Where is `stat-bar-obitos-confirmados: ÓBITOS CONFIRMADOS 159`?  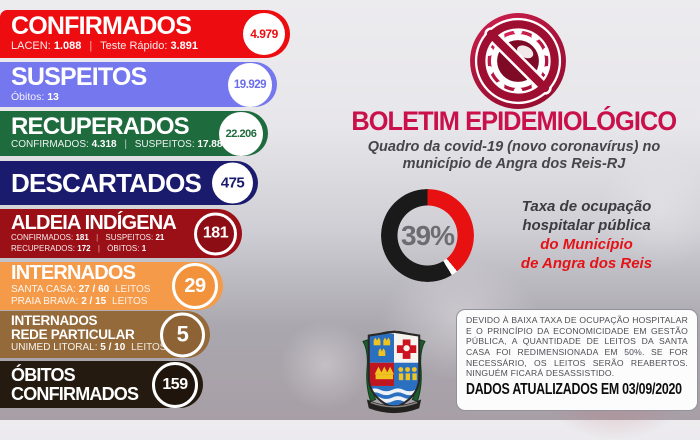 stat-bar-obitos-confirmados: ÓBITOS CONFIRMADOS 159 is located at coordinates (101, 384).